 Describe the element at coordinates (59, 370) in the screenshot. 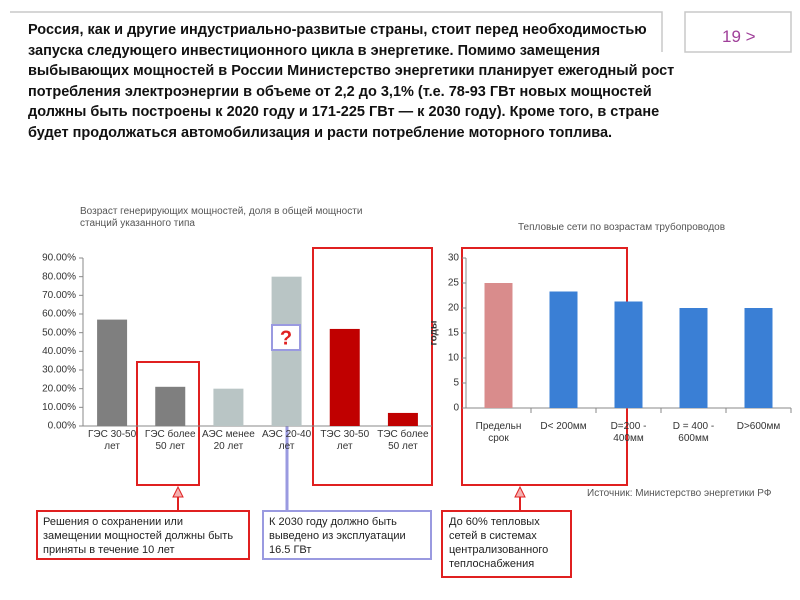

I see `y-tick-label: 30.00%` at that location.